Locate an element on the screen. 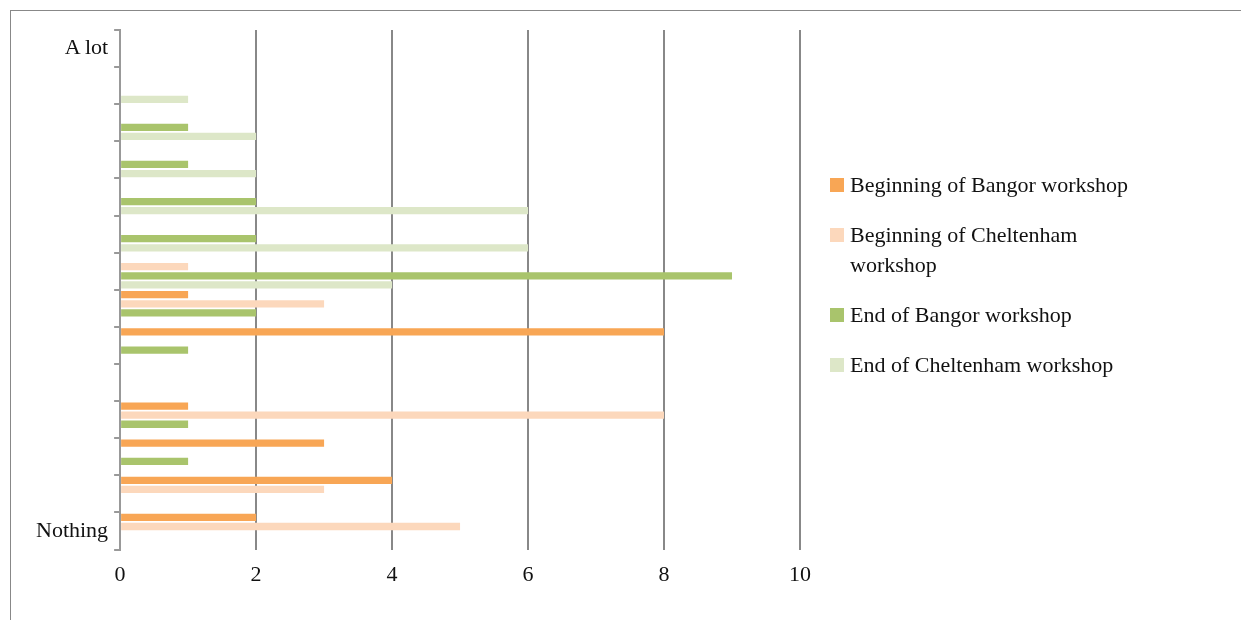  x-tick-label: 6 is located at coordinates (528, 573).